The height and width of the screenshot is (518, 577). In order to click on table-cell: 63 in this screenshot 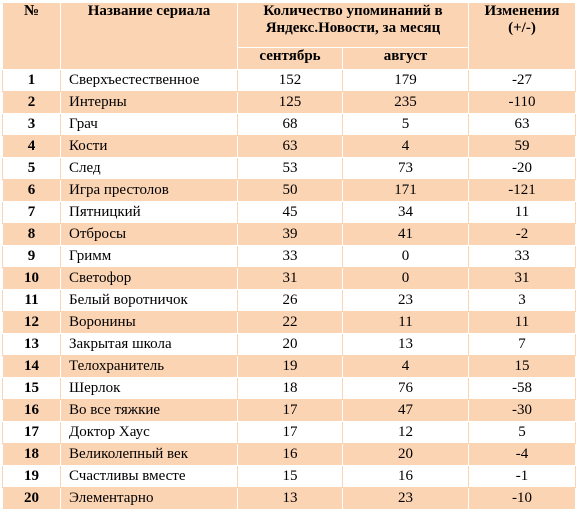, I will do `click(522, 124)`.